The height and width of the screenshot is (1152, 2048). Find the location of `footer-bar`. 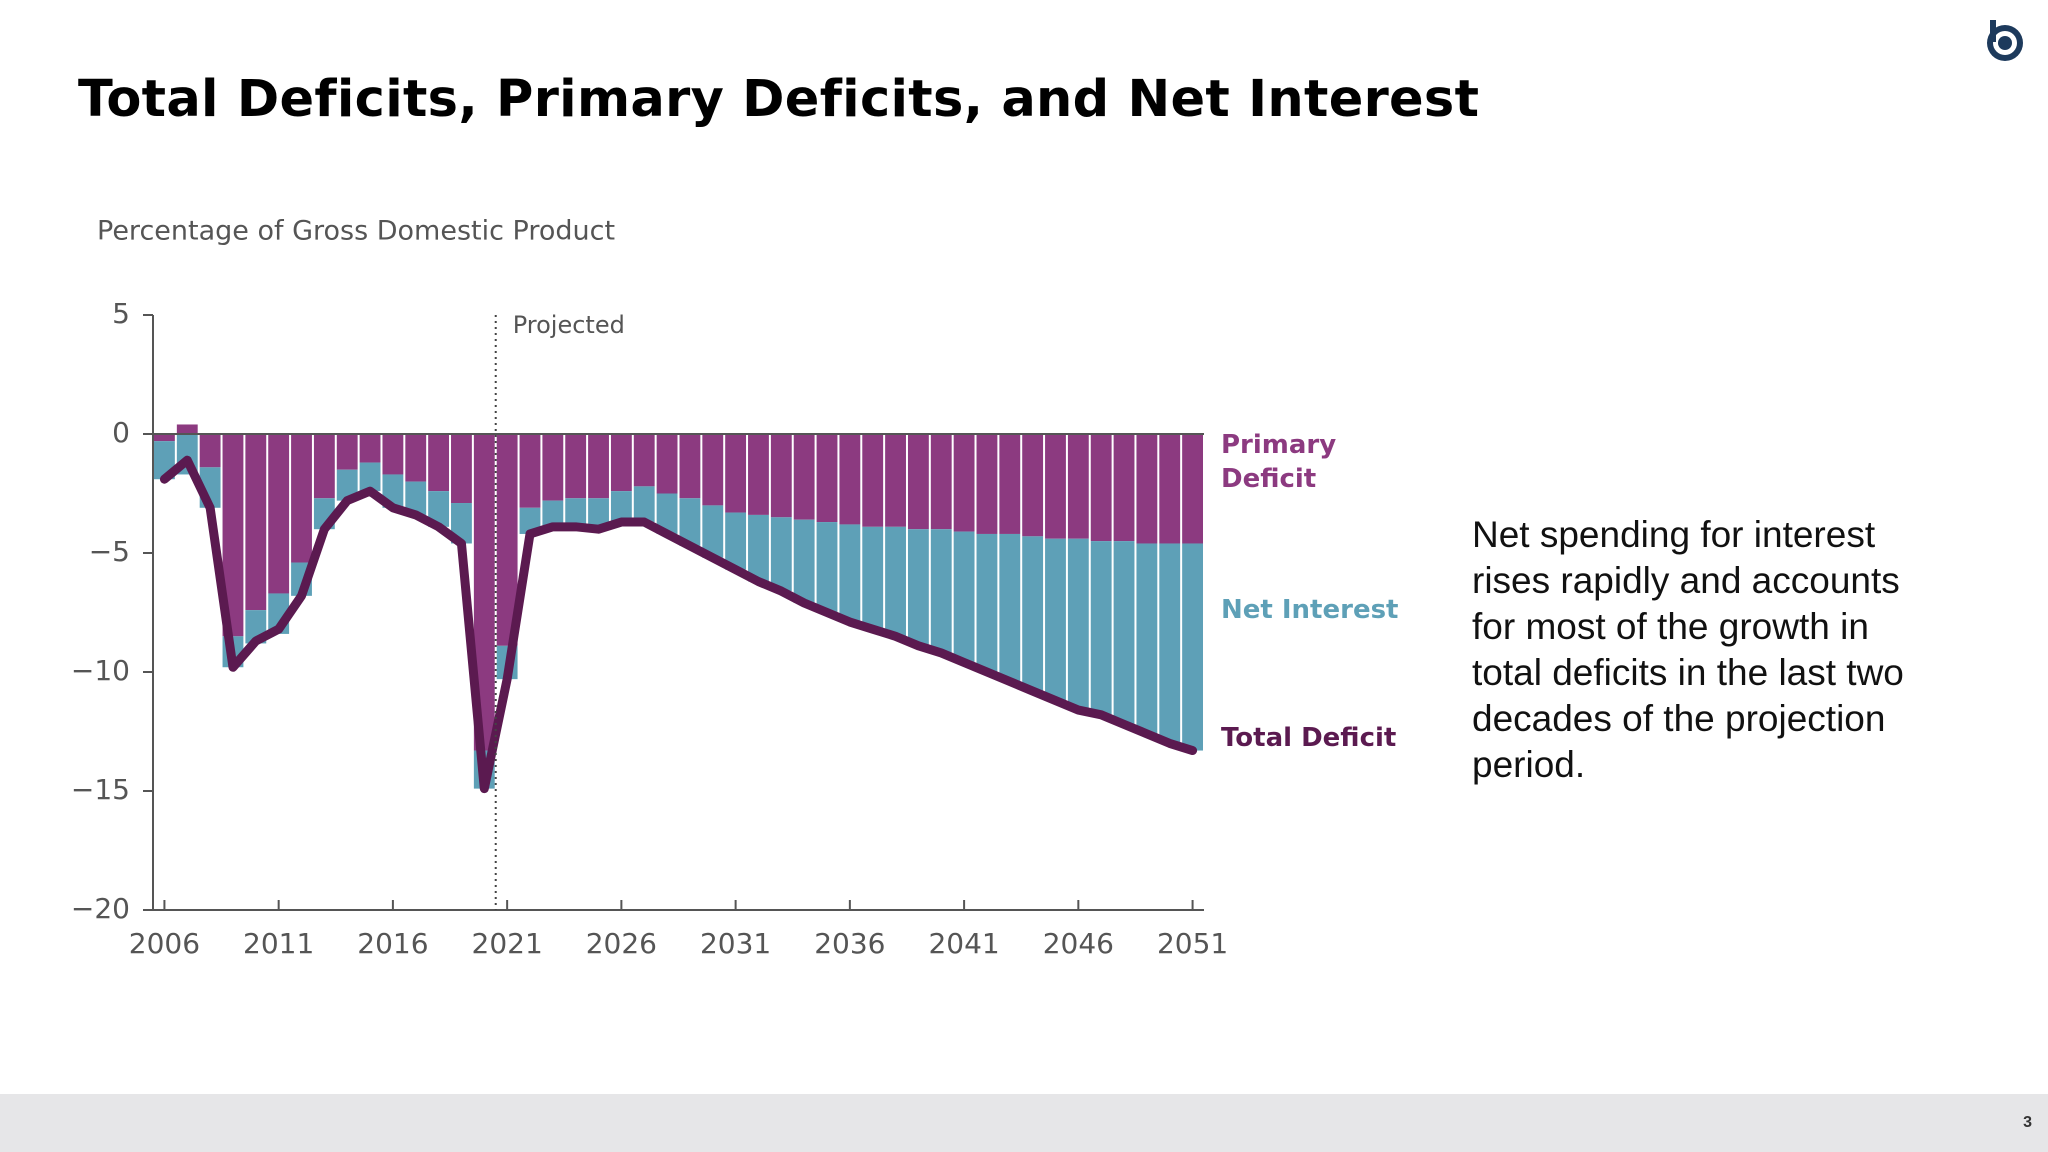

footer-bar is located at coordinates (1024, 1123).